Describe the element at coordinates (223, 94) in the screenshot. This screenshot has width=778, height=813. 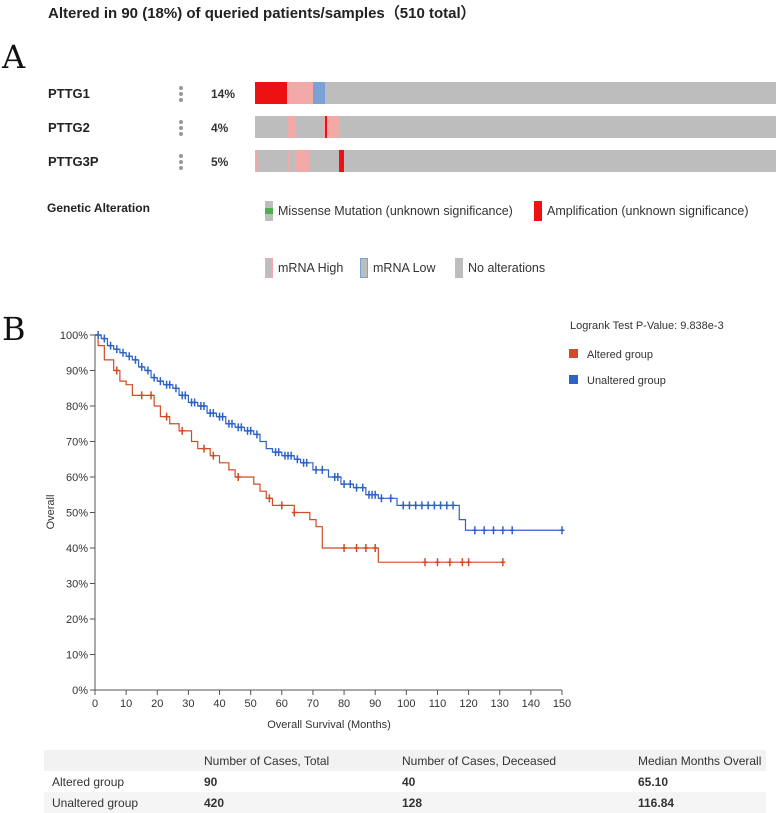
I see `gene-percent-pttg1: 14%` at that location.